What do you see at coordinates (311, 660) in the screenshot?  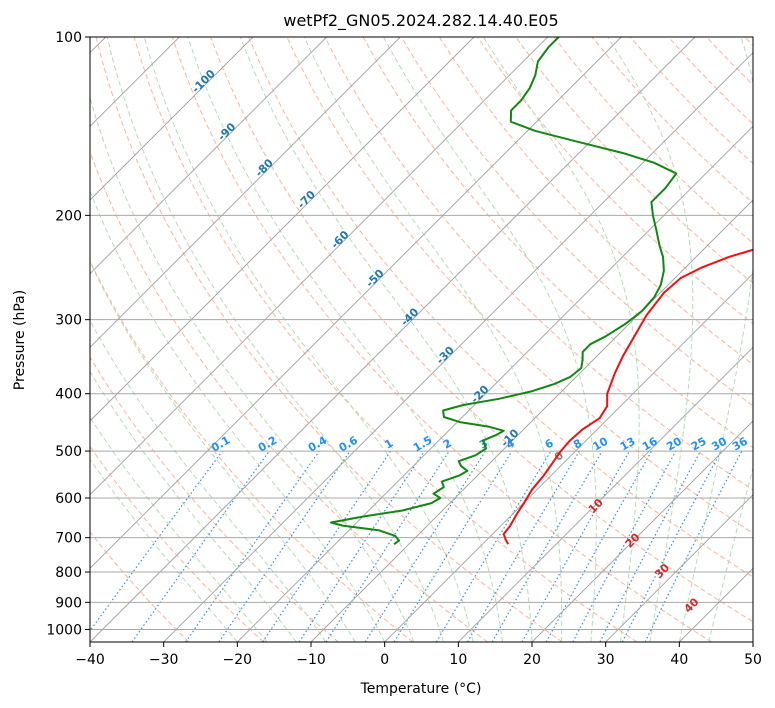 I see `x-tick-label: −10` at bounding box center [311, 660].